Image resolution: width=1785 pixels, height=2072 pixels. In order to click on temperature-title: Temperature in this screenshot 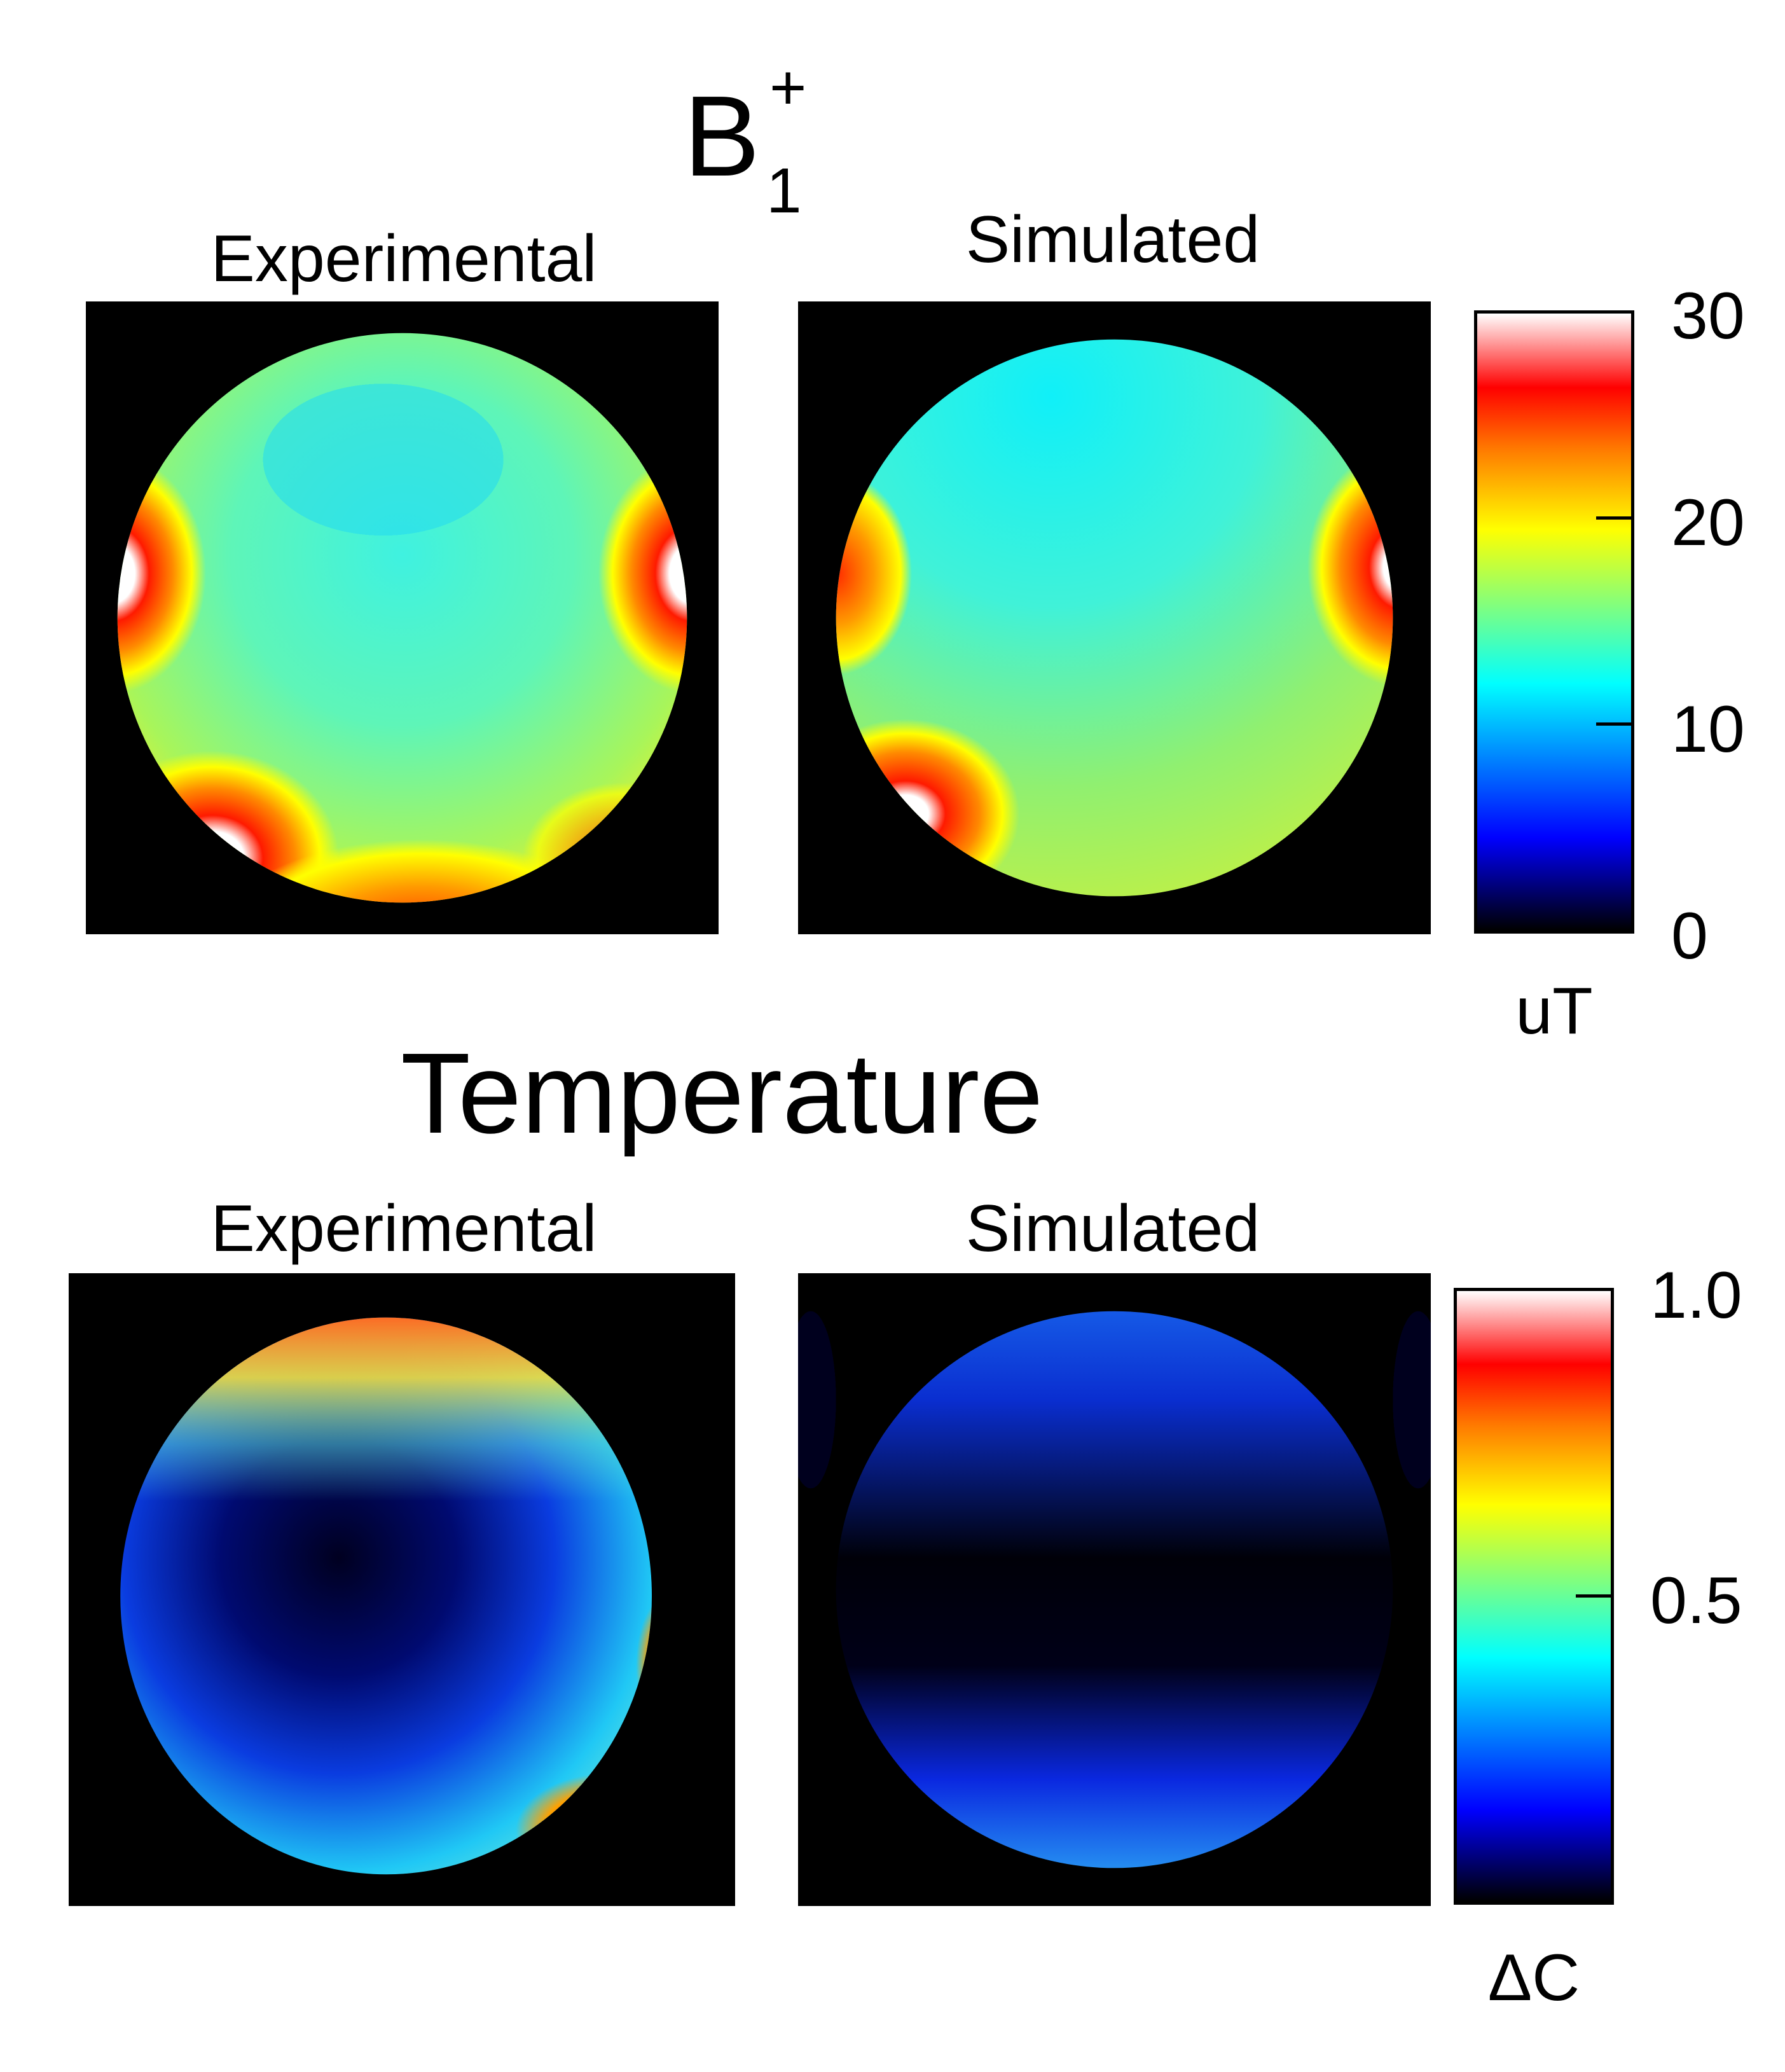, I will do `click(723, 1093)`.